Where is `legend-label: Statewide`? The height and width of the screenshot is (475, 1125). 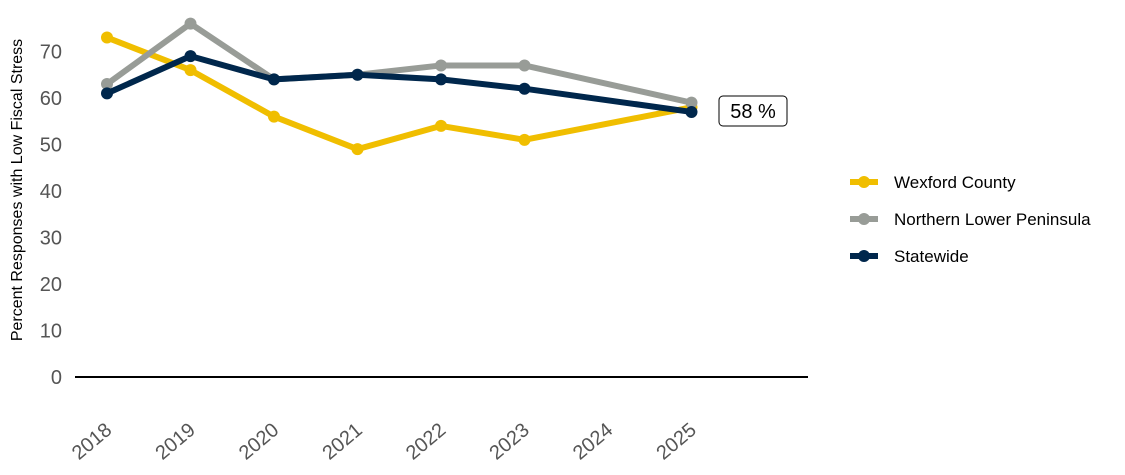
legend-label: Statewide is located at coordinates (931, 256).